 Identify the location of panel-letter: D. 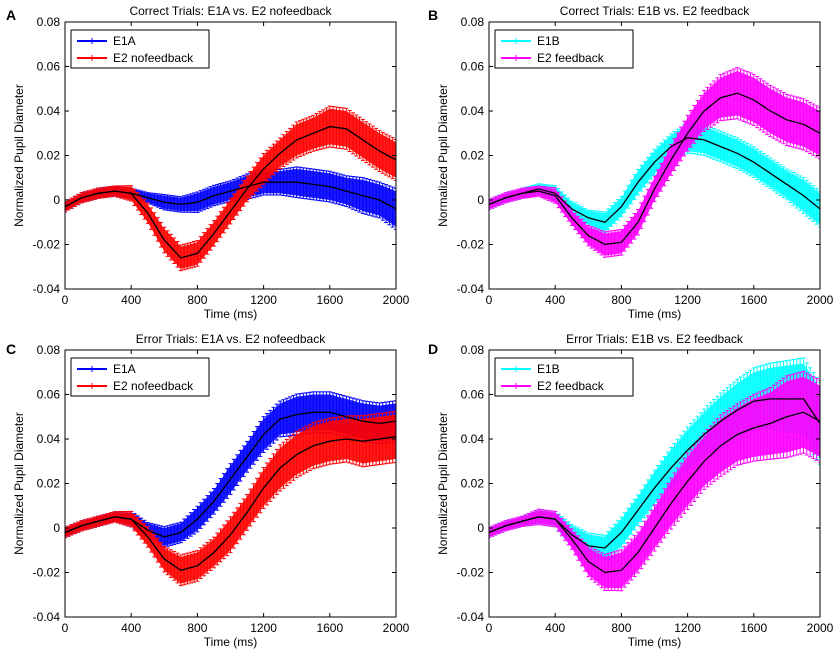
(433, 349).